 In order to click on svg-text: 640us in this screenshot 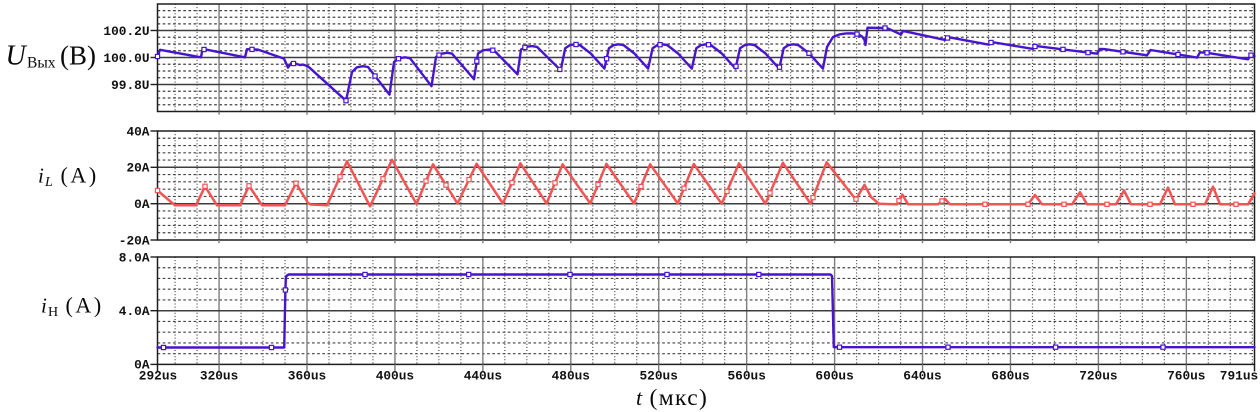, I will do `click(922, 376)`.